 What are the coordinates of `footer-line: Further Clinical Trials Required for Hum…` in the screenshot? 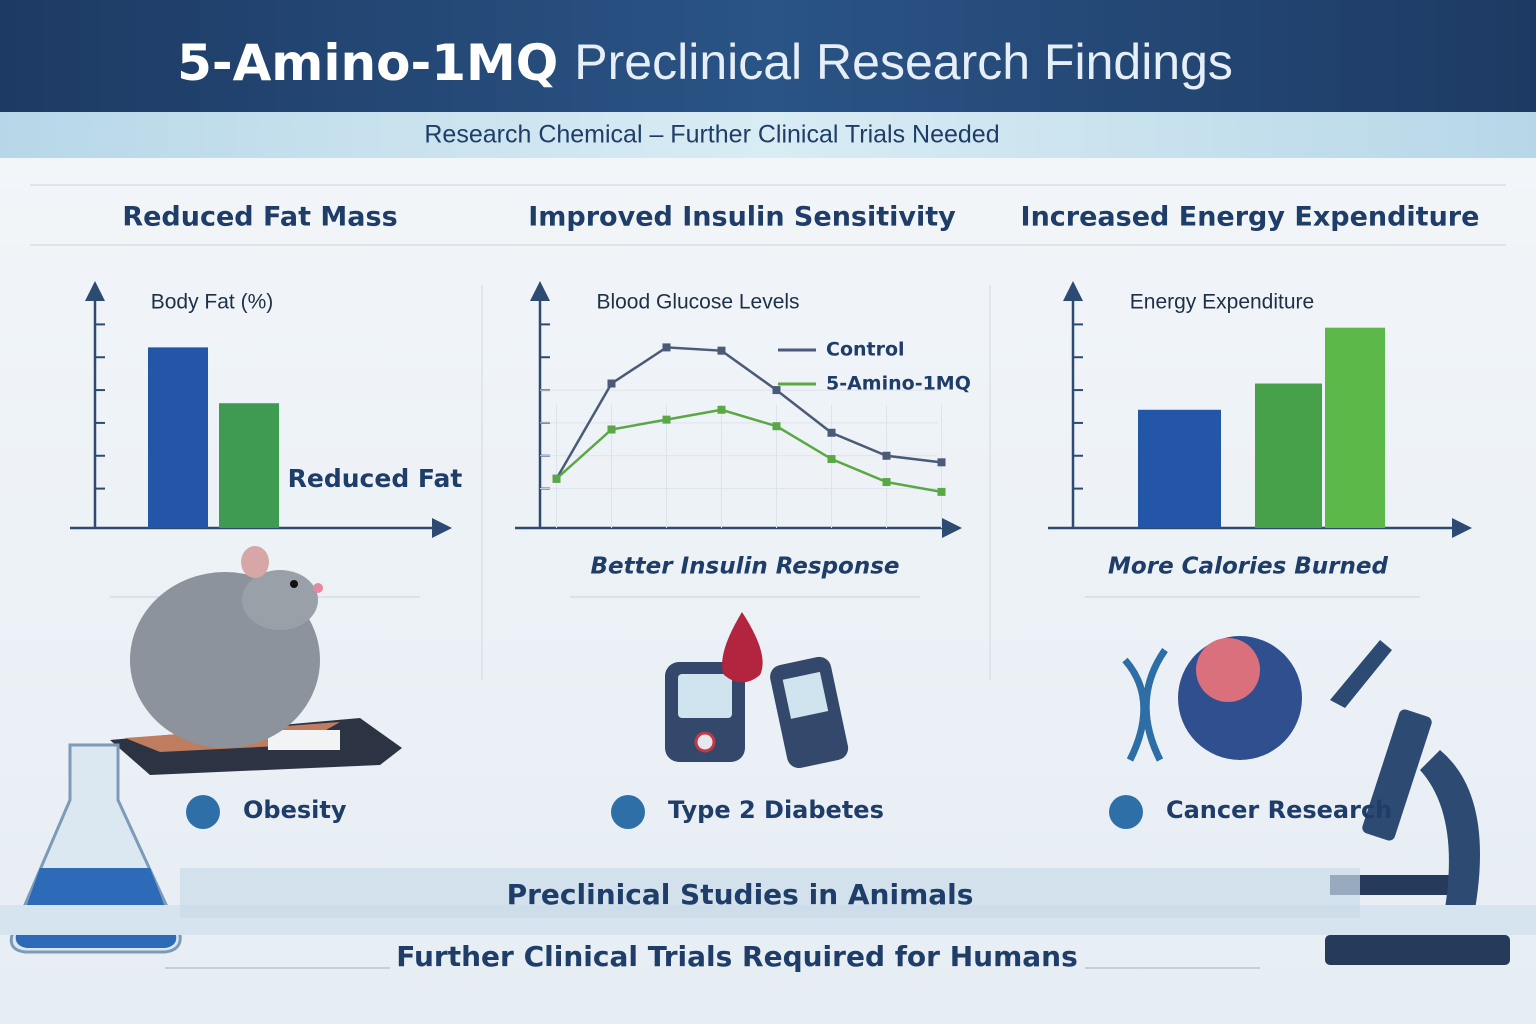 It's located at (737, 956).